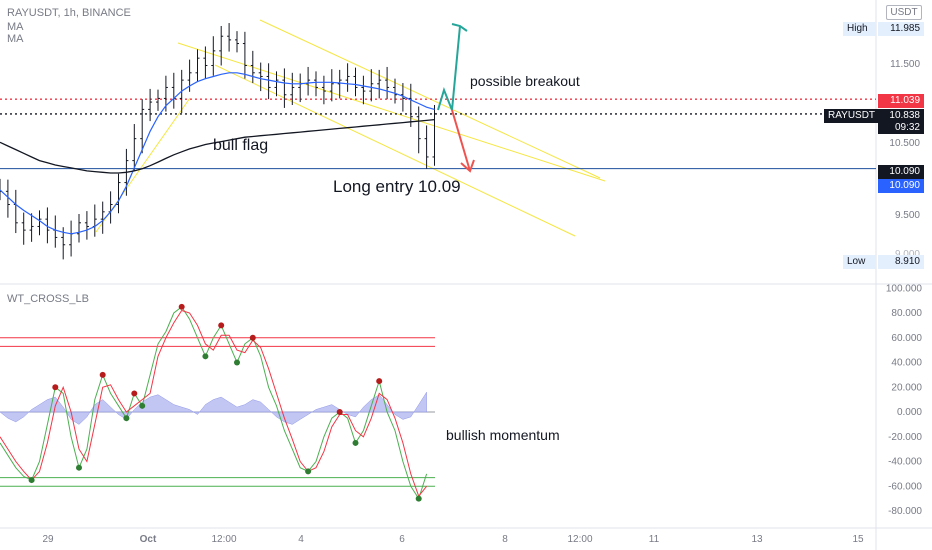 Image resolution: width=932 pixels, height=550 pixels. Describe the element at coordinates (905, 437) in the screenshot. I see `osc-axis-tick: -20.000` at that location.